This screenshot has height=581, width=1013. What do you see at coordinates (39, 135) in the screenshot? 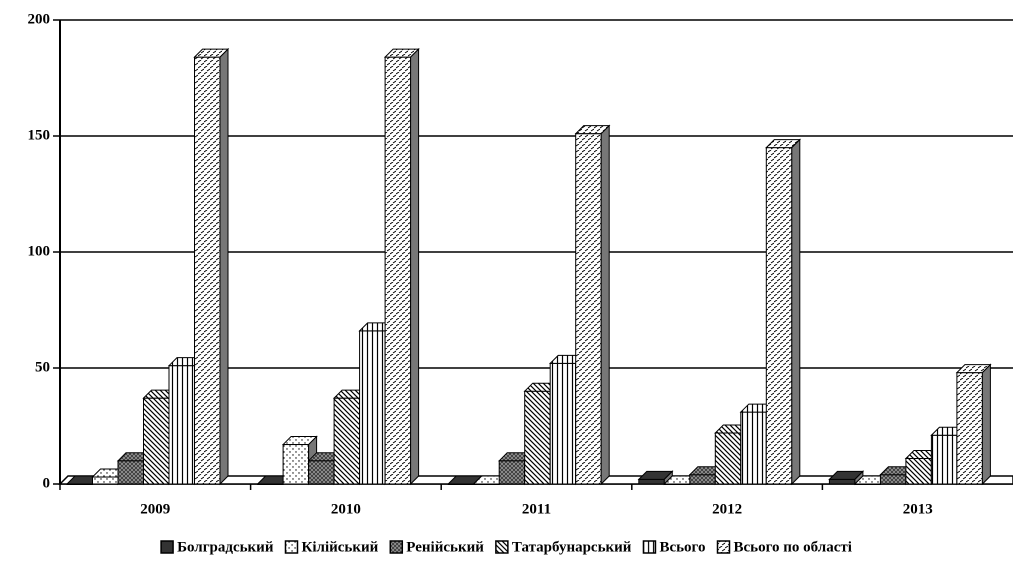
I see `y-tick-label: 150` at bounding box center [39, 135].